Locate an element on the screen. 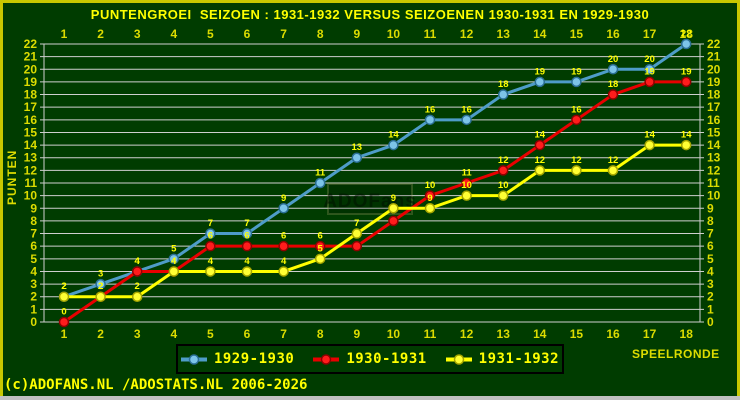 The width and height of the screenshot is (740, 400). window-border-right is located at coordinates (738, 198).